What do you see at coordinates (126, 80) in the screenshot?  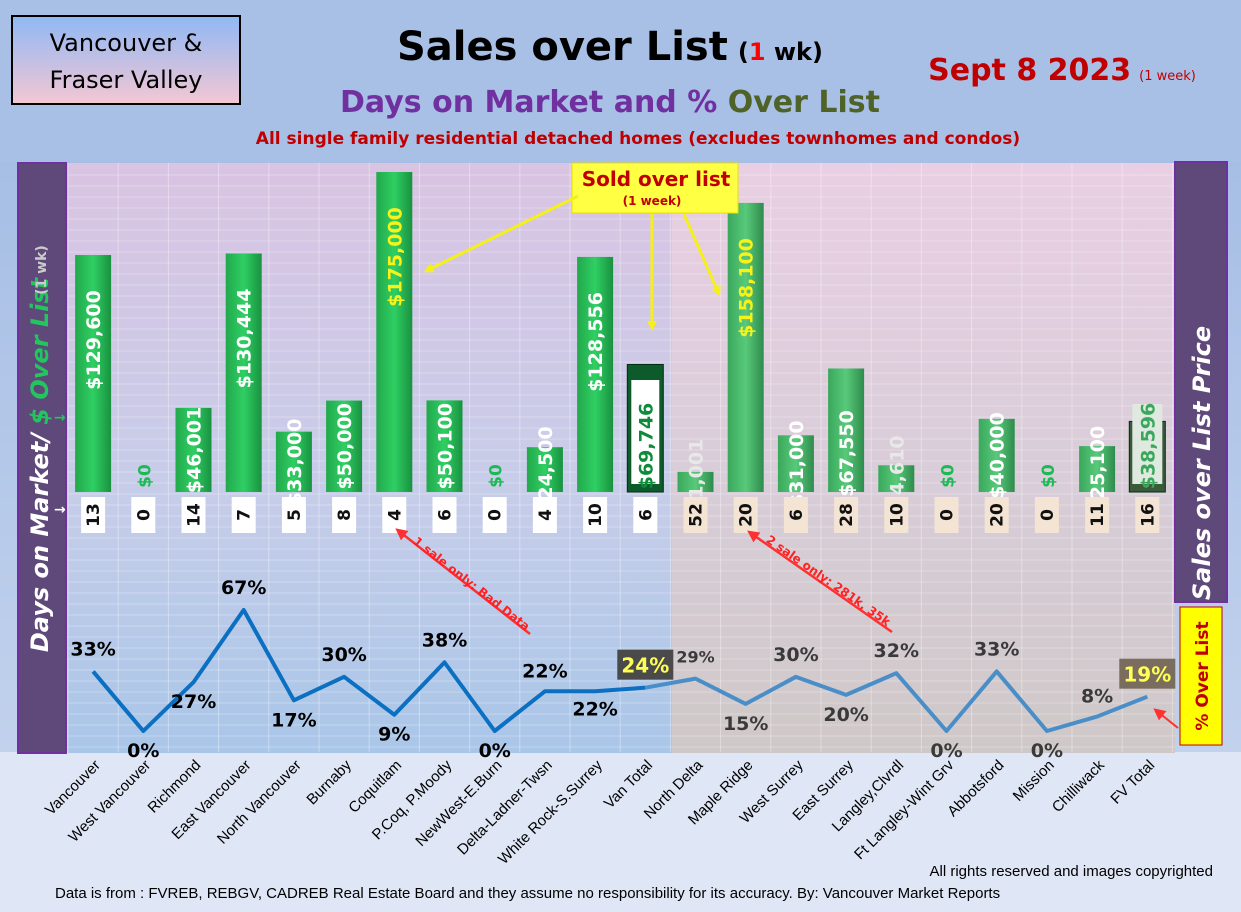 I see `region-line-2: Fraser Valley` at bounding box center [126, 80].